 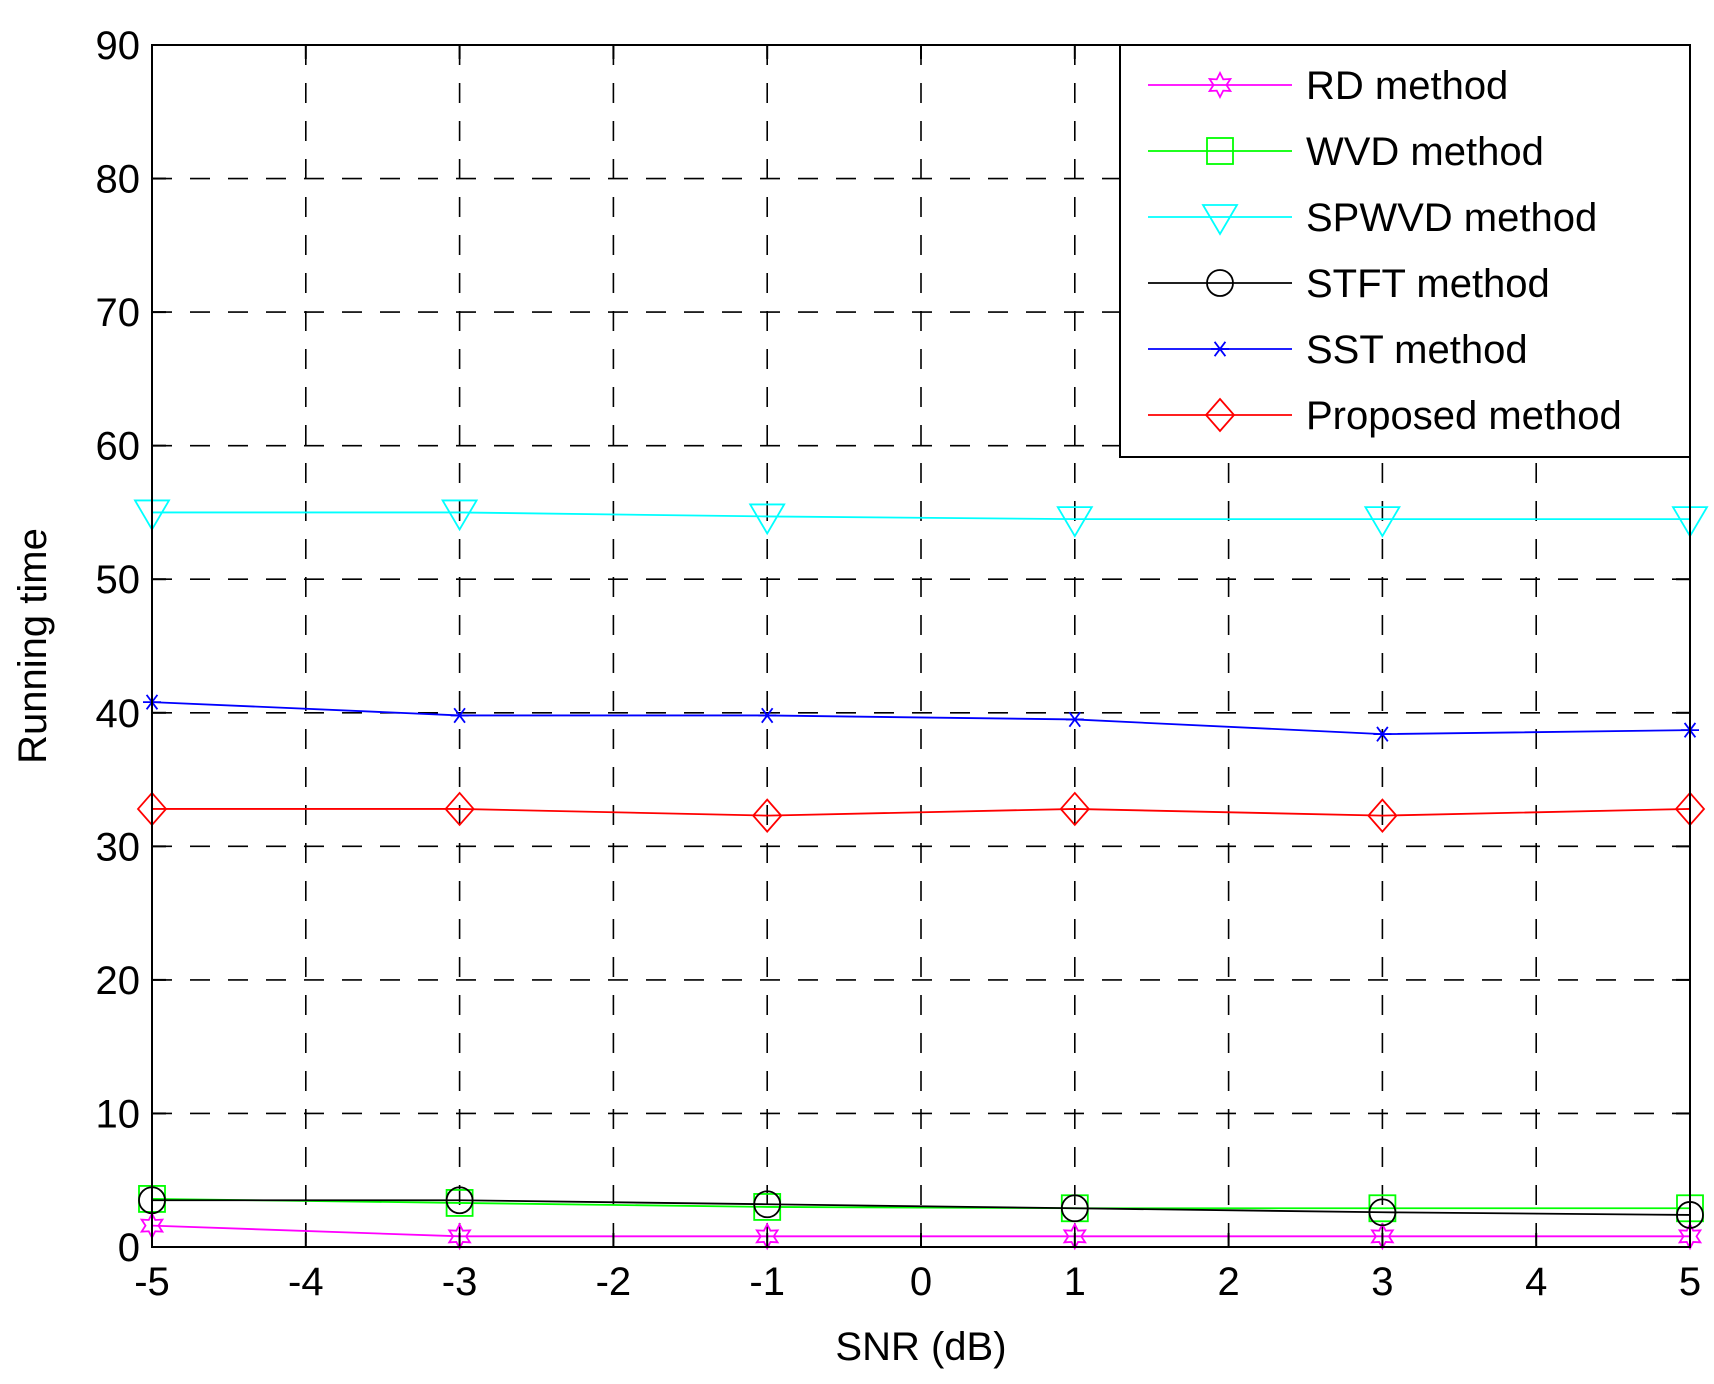 What do you see at coordinates (118, 714) in the screenshot?
I see `y-tick-label: 40` at bounding box center [118, 714].